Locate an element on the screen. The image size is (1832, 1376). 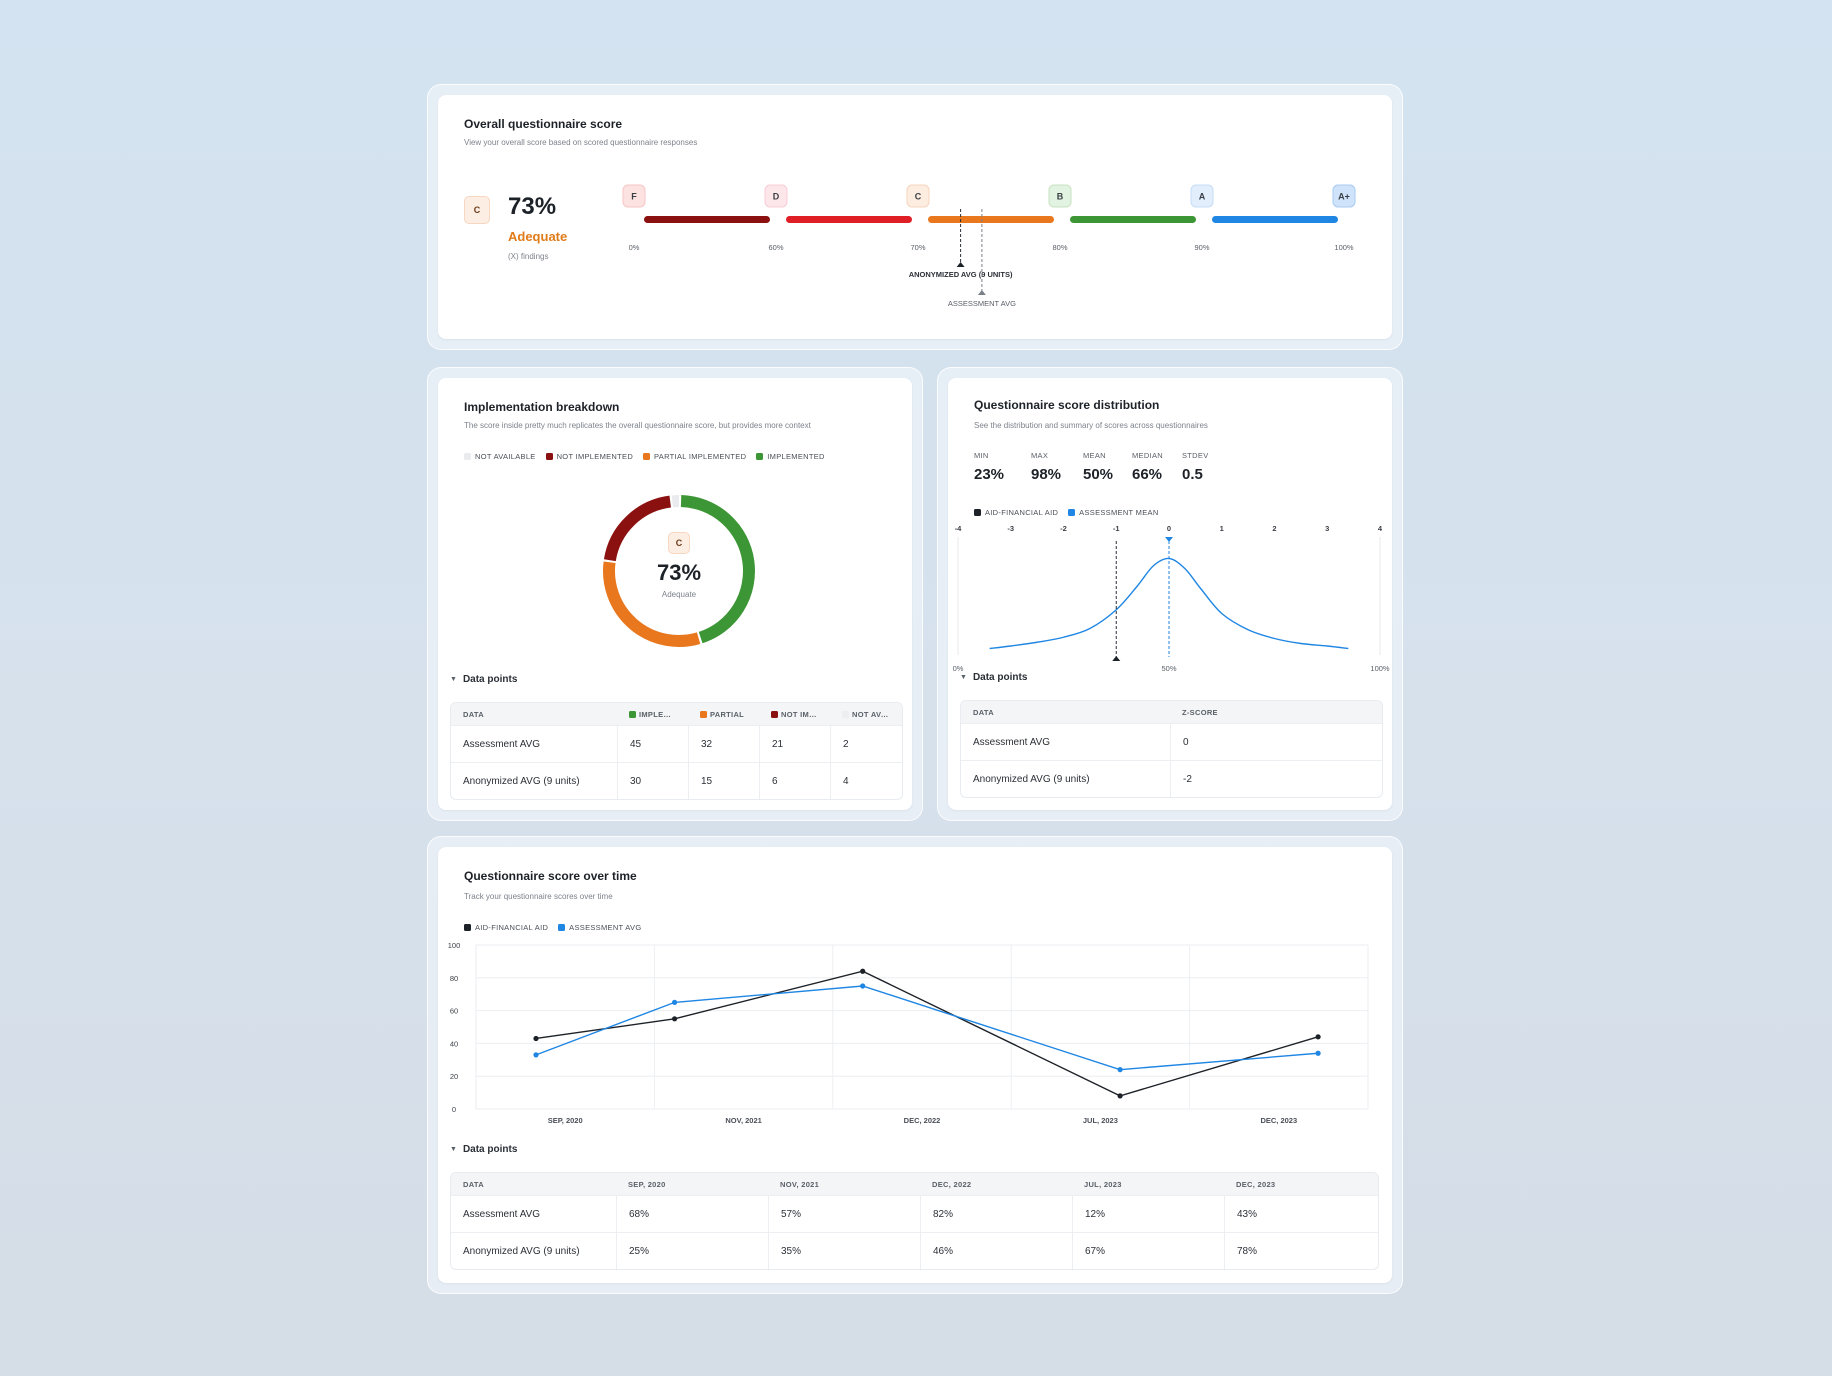
overall-title: Overall questionnaire score is located at coordinates (543, 124).